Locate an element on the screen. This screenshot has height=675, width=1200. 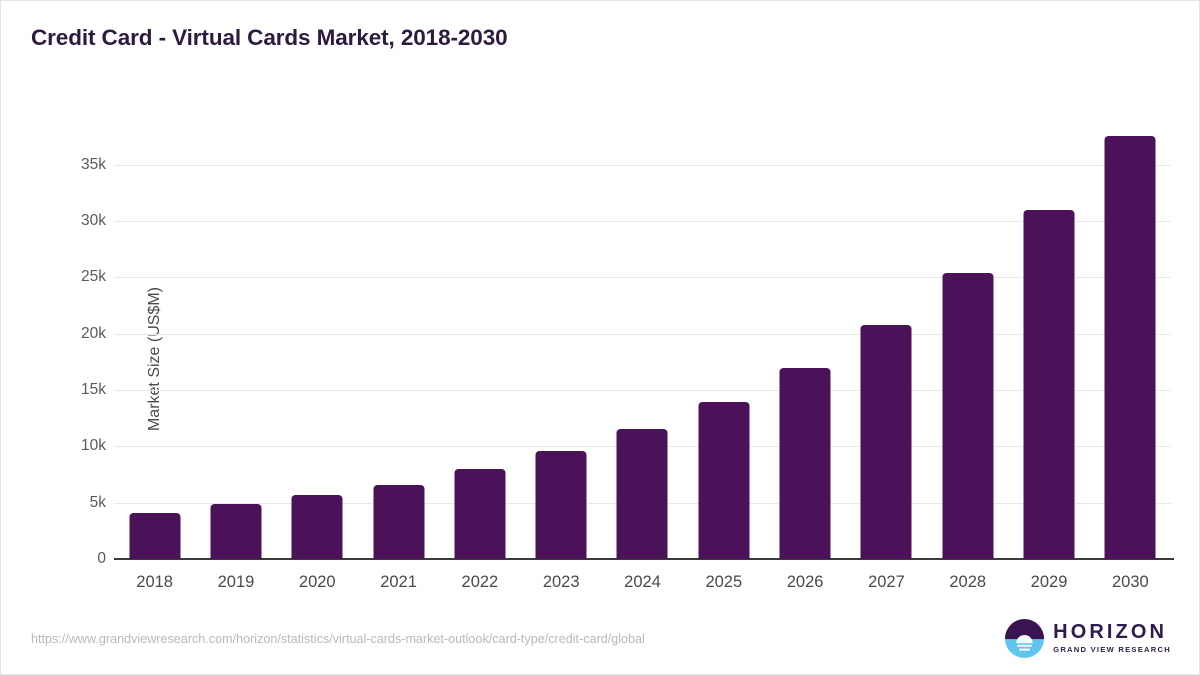
bar-band-2022 is located at coordinates (479, 350).